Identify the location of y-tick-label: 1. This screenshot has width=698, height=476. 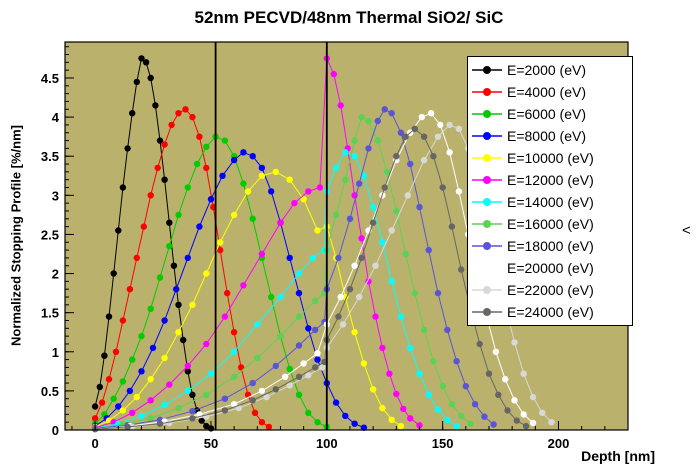
(55, 352).